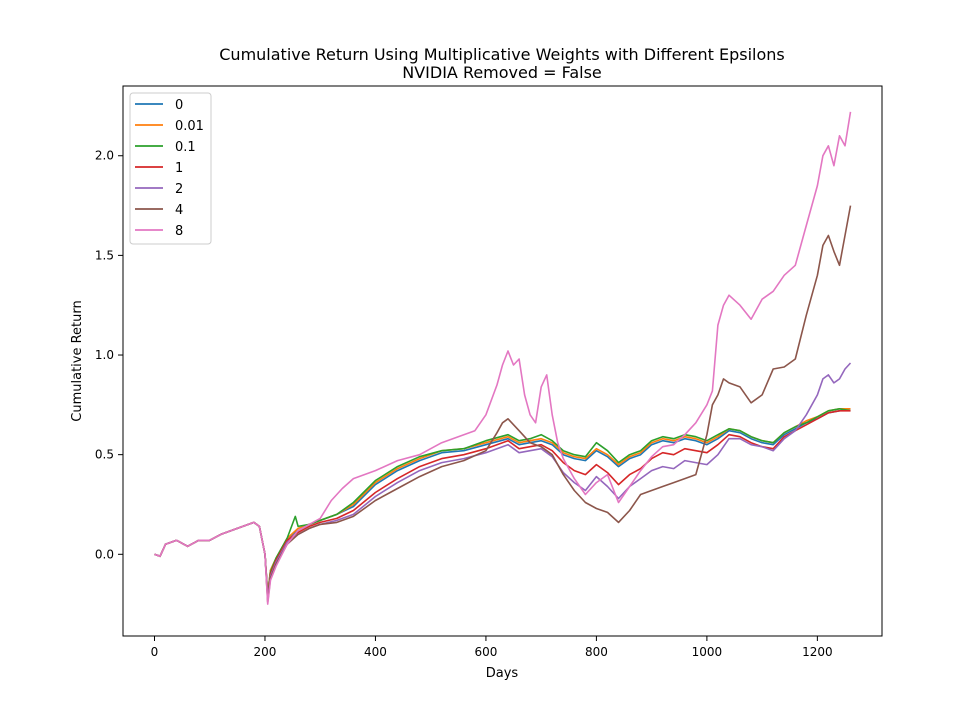 The image size is (980, 720). Describe the element at coordinates (104, 554) in the screenshot. I see `y-tick-label-0: 0.0` at that location.